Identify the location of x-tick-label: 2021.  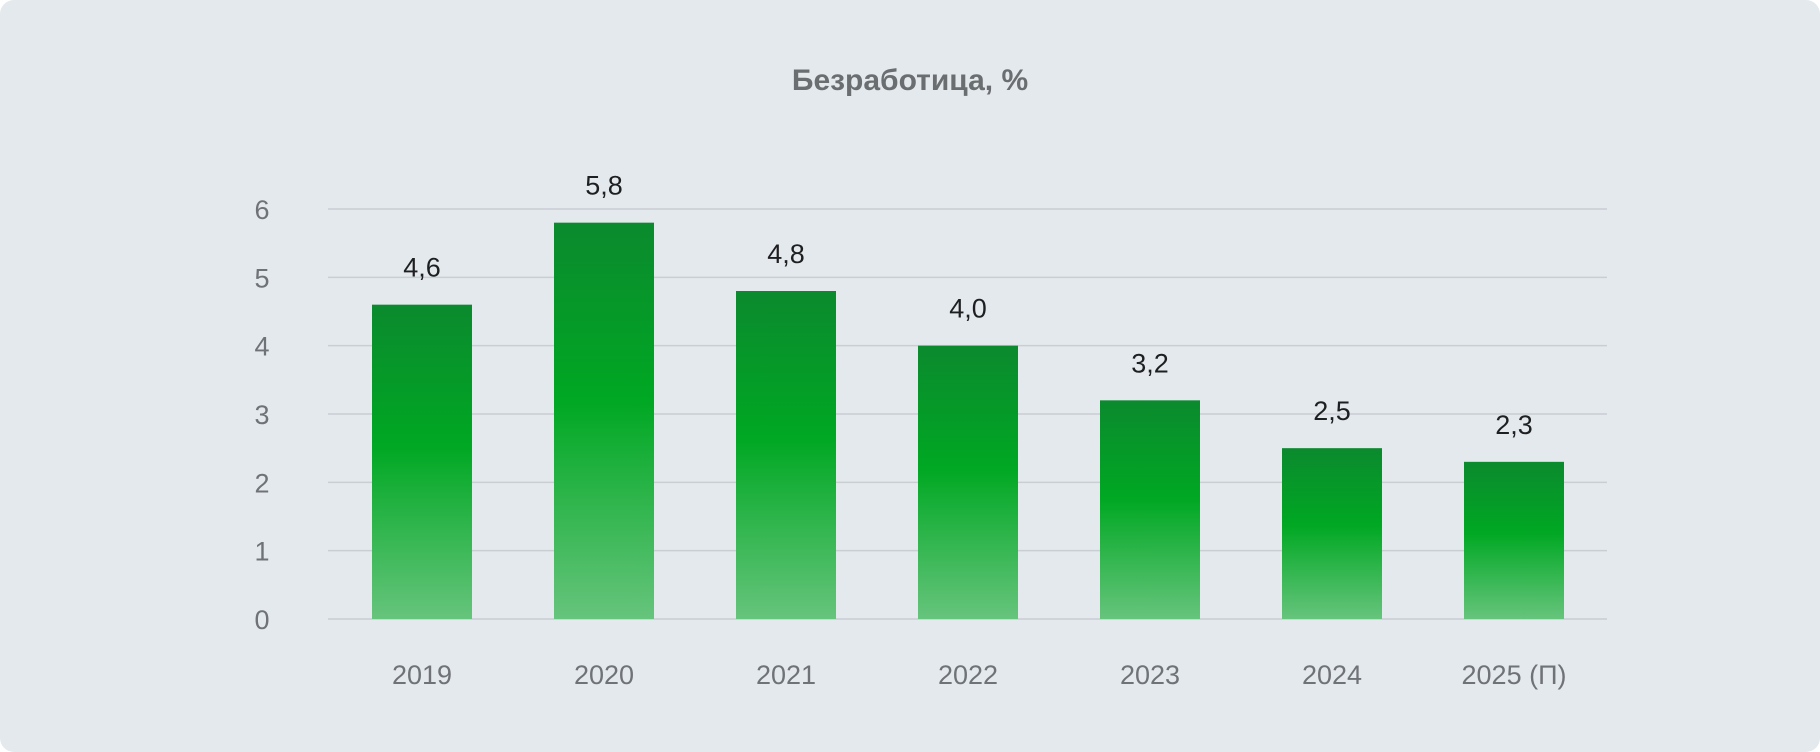
(786, 675).